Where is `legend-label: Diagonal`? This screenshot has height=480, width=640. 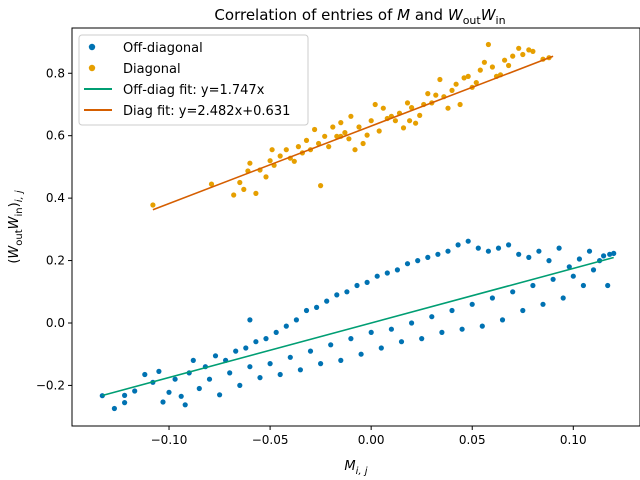 legend-label: Diagonal is located at coordinates (152, 69).